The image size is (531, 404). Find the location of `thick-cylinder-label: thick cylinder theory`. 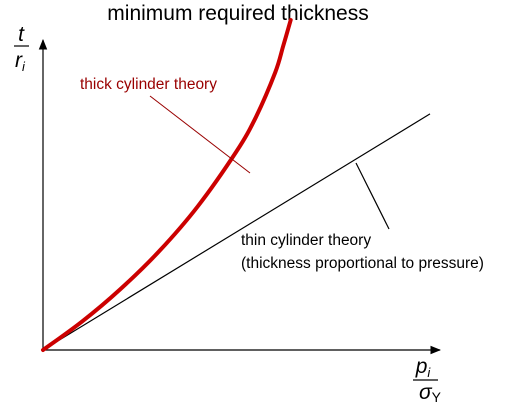

thick-cylinder-label: thick cylinder theory is located at coordinates (148, 84).